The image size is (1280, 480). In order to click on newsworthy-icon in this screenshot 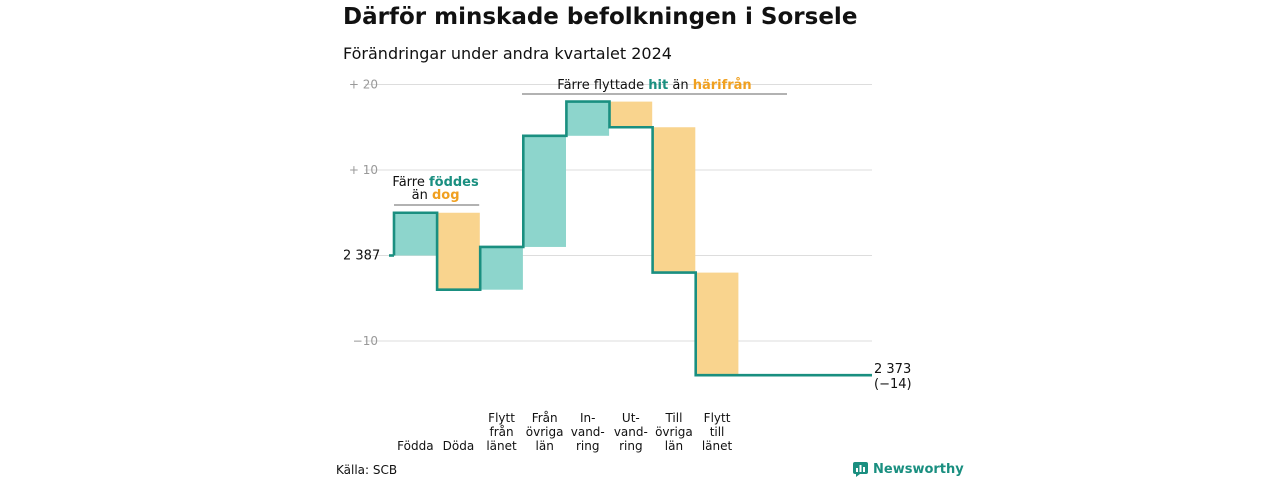, I will do `click(860, 469)`.